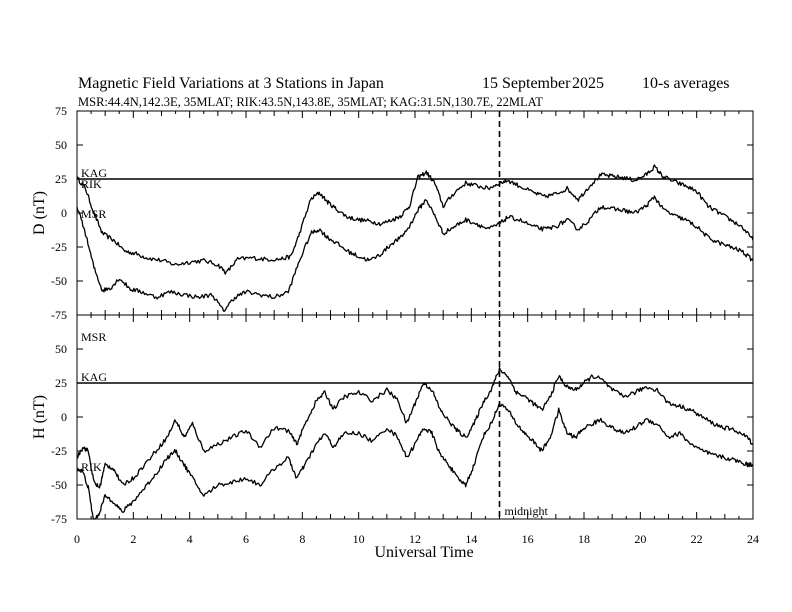 Image resolution: width=792 pixels, height=612 pixels. What do you see at coordinates (527, 511) in the screenshot?
I see `midnight-label: midnight` at bounding box center [527, 511].